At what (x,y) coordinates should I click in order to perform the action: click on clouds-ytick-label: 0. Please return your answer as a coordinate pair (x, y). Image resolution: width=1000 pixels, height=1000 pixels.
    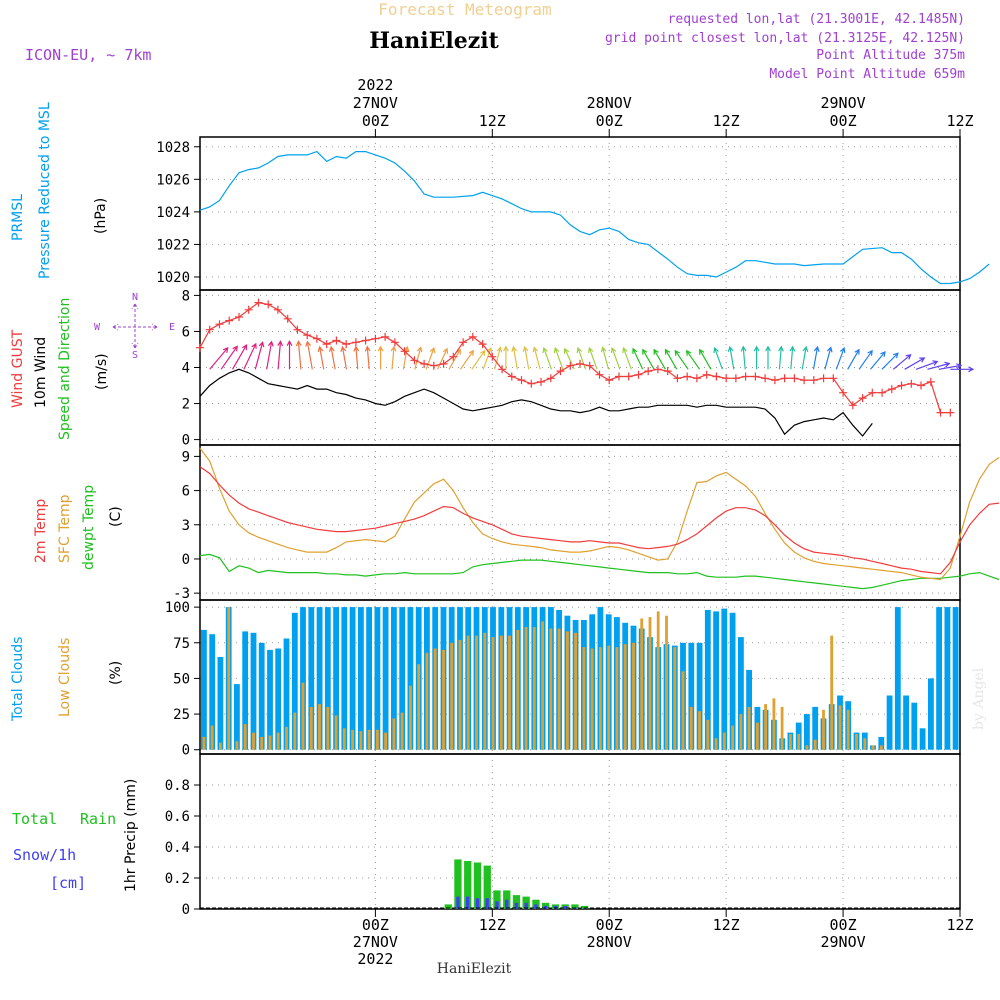
    Looking at the image, I should click on (186, 751).